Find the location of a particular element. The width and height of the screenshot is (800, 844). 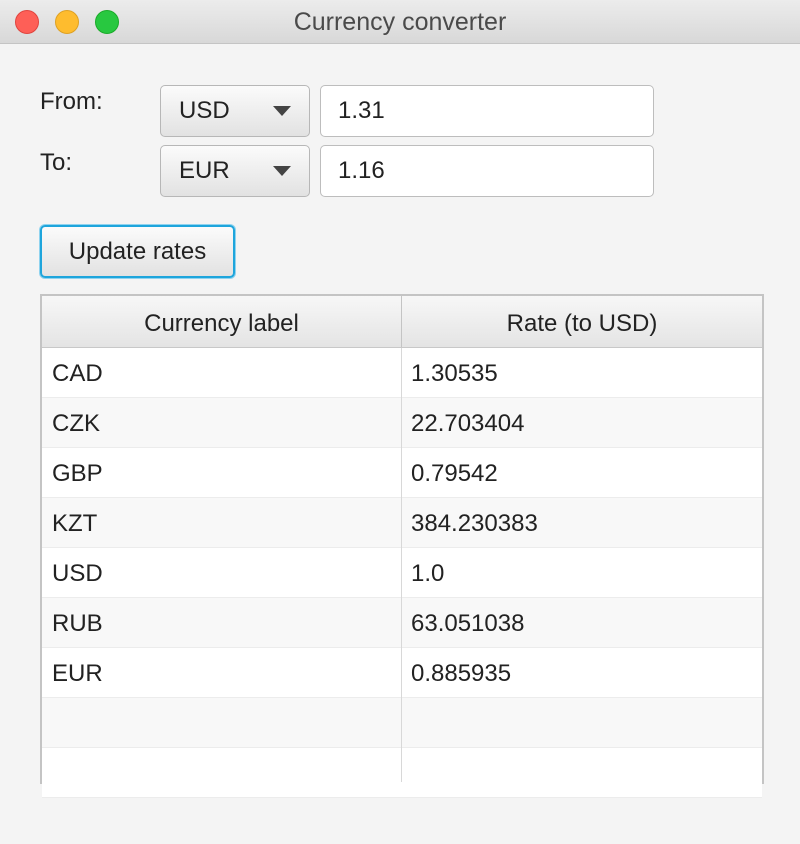

rate-cell: 1.0 is located at coordinates (428, 573).